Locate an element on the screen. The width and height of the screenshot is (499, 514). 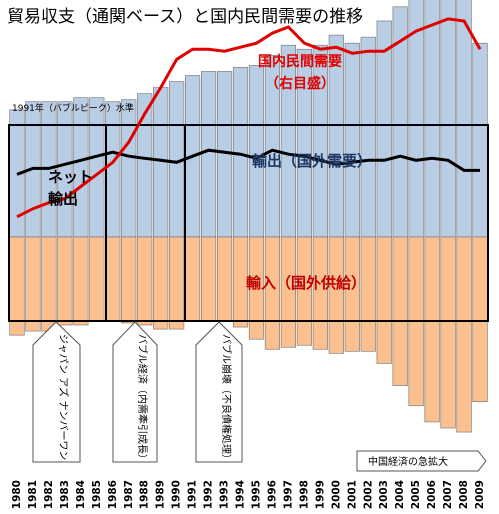
year-tick-label: 1997 is located at coordinates (288, 494).